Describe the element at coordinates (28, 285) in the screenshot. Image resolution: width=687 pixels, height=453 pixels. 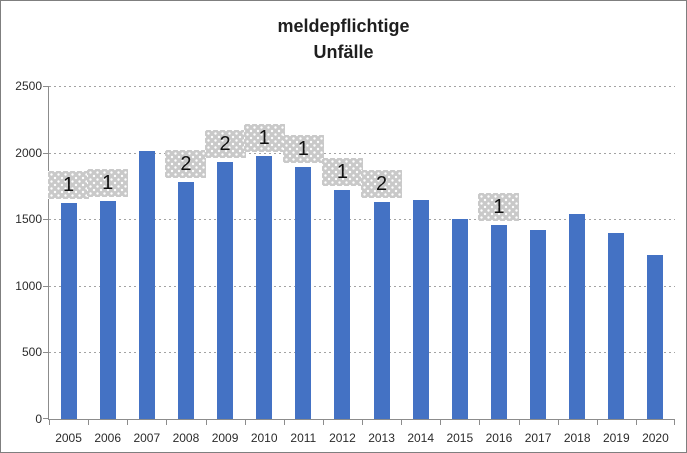
I see `y-axis-tick-label: 1000` at that location.